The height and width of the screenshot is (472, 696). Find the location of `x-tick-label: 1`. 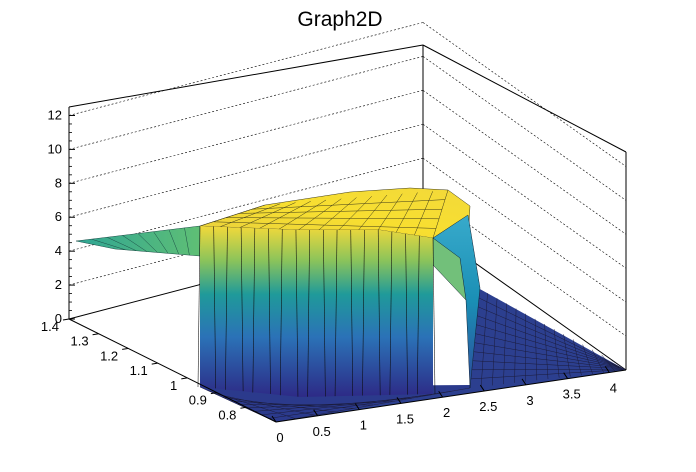

x-tick-label: 1 is located at coordinates (363, 425).